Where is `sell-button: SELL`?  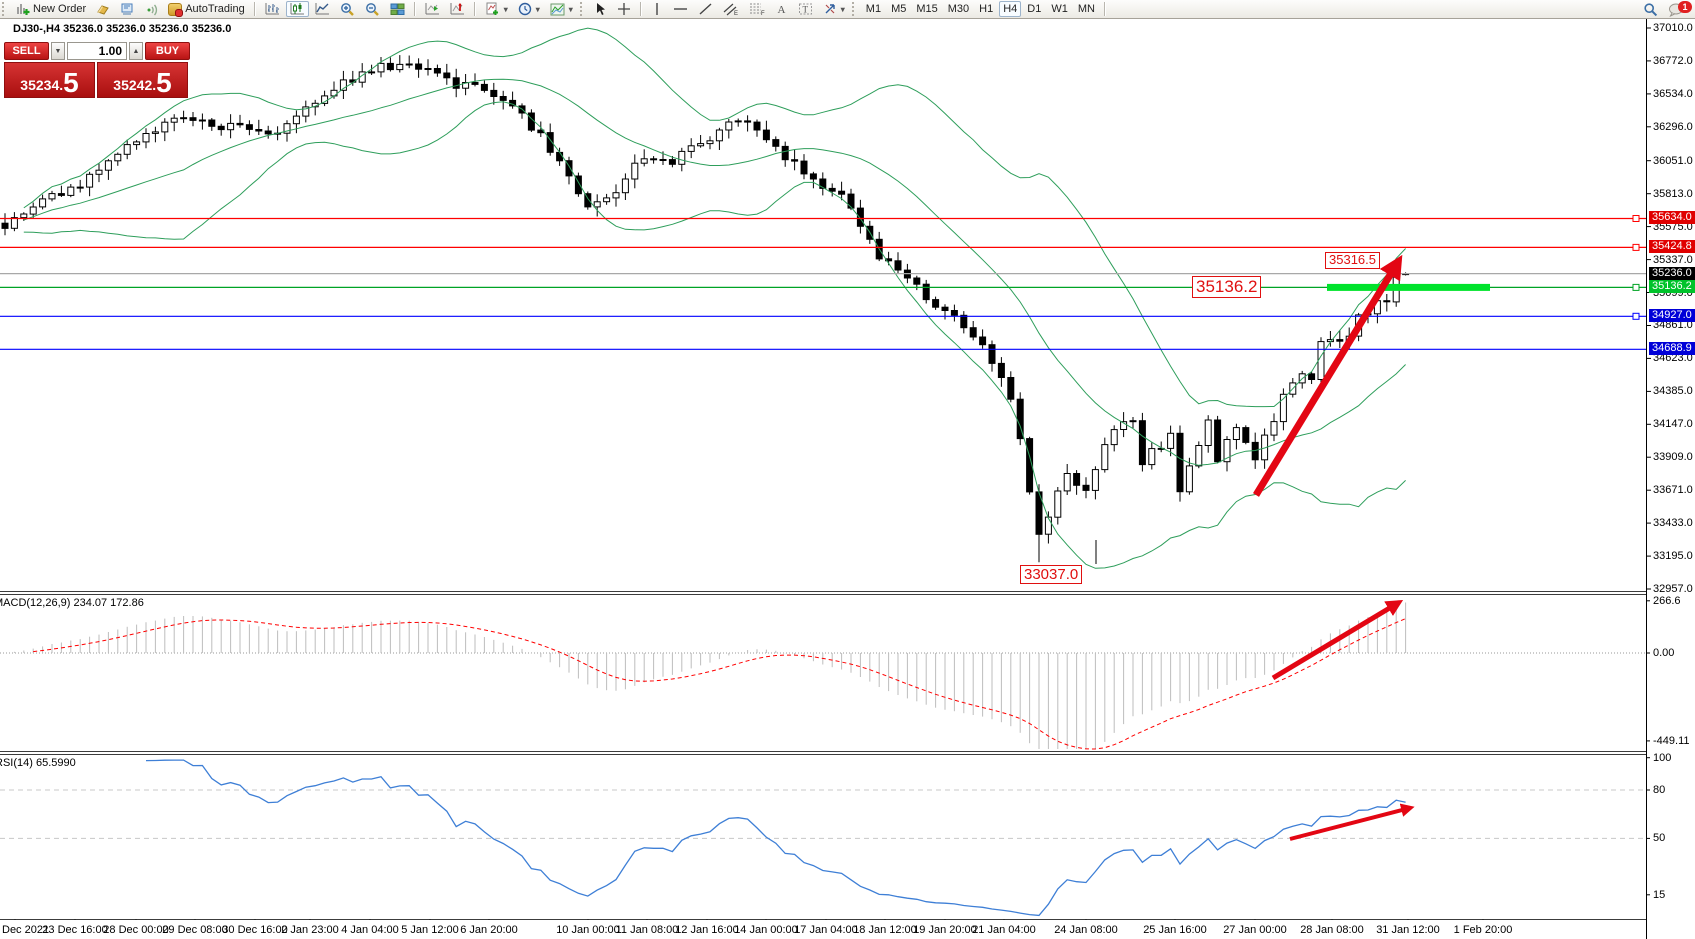
sell-button: SELL is located at coordinates (26, 51).